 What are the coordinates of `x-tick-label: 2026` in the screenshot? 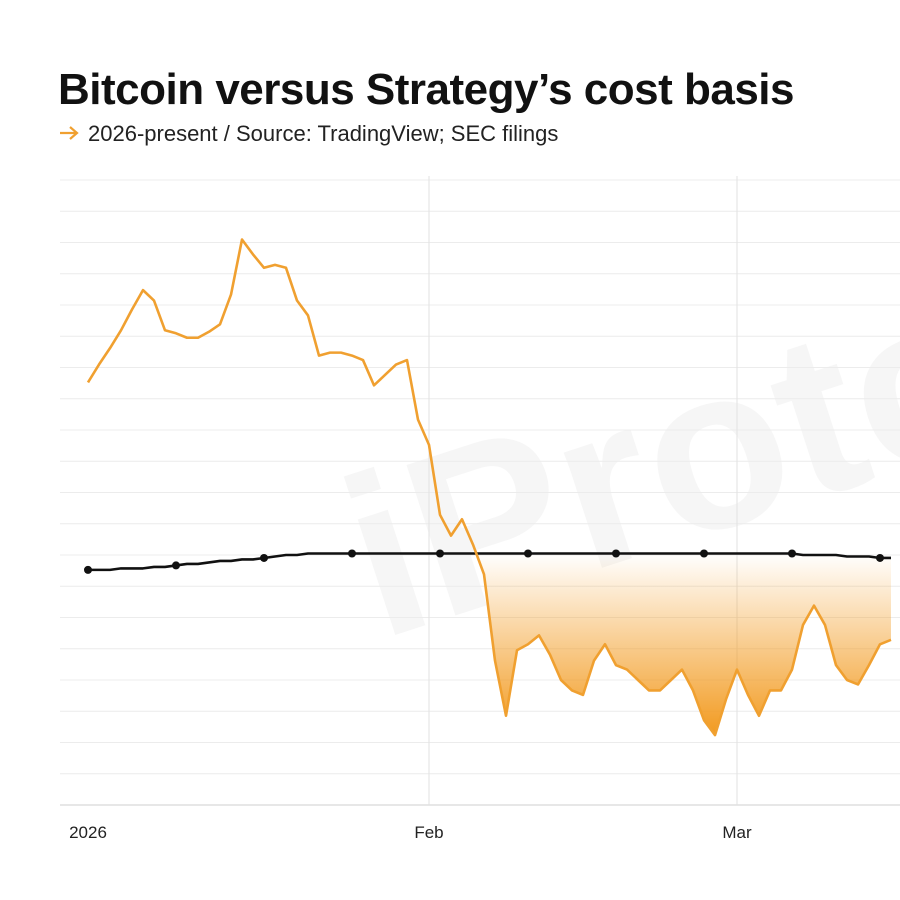 It's located at (88, 832).